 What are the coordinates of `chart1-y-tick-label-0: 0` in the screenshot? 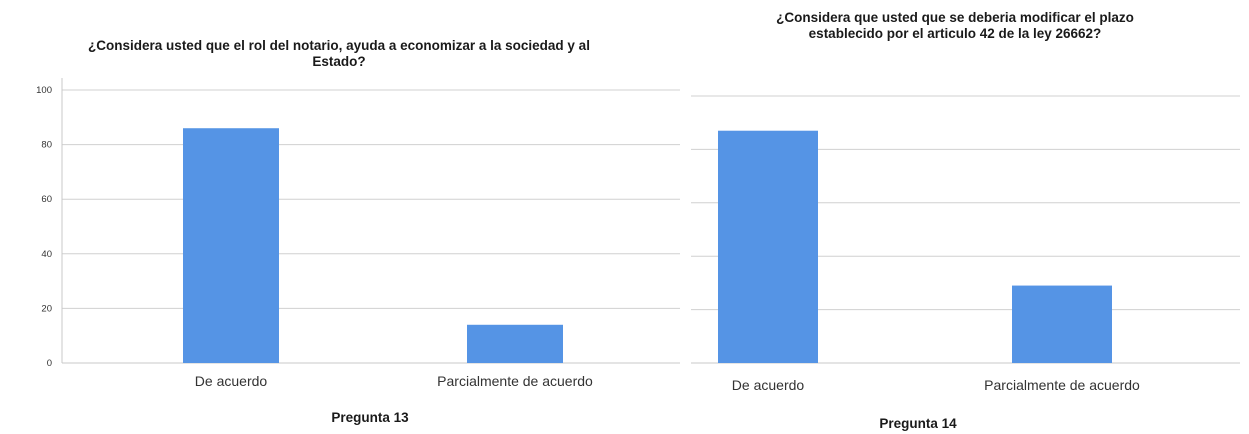 It's located at (49, 363).